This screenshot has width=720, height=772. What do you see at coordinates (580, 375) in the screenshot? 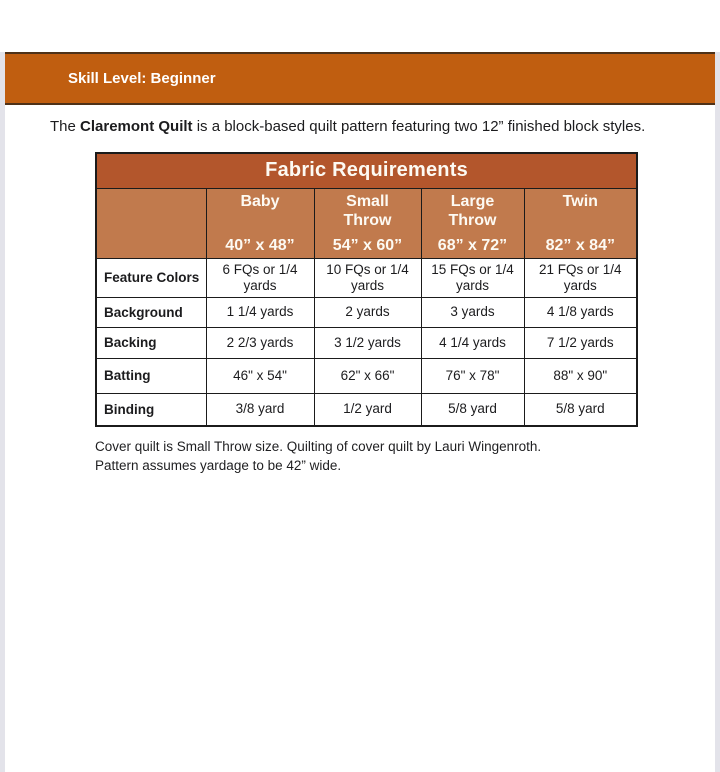
I see `table-cell: 88" x 90"` at bounding box center [580, 375].